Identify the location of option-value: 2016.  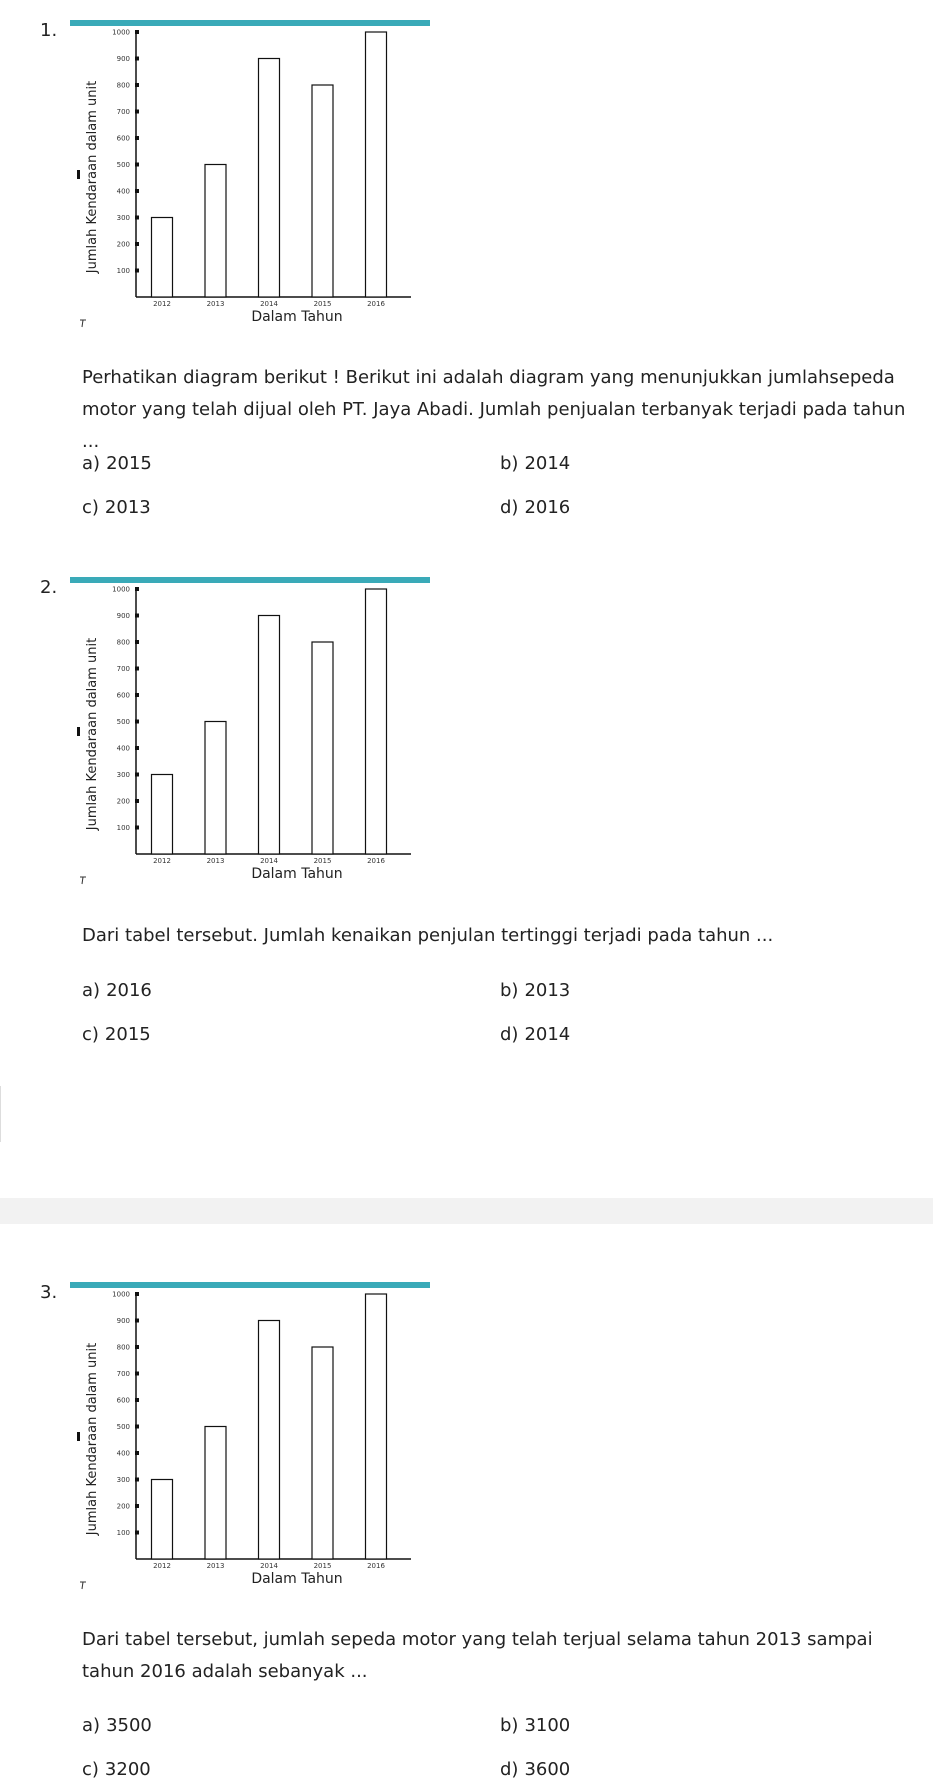
(547, 507).